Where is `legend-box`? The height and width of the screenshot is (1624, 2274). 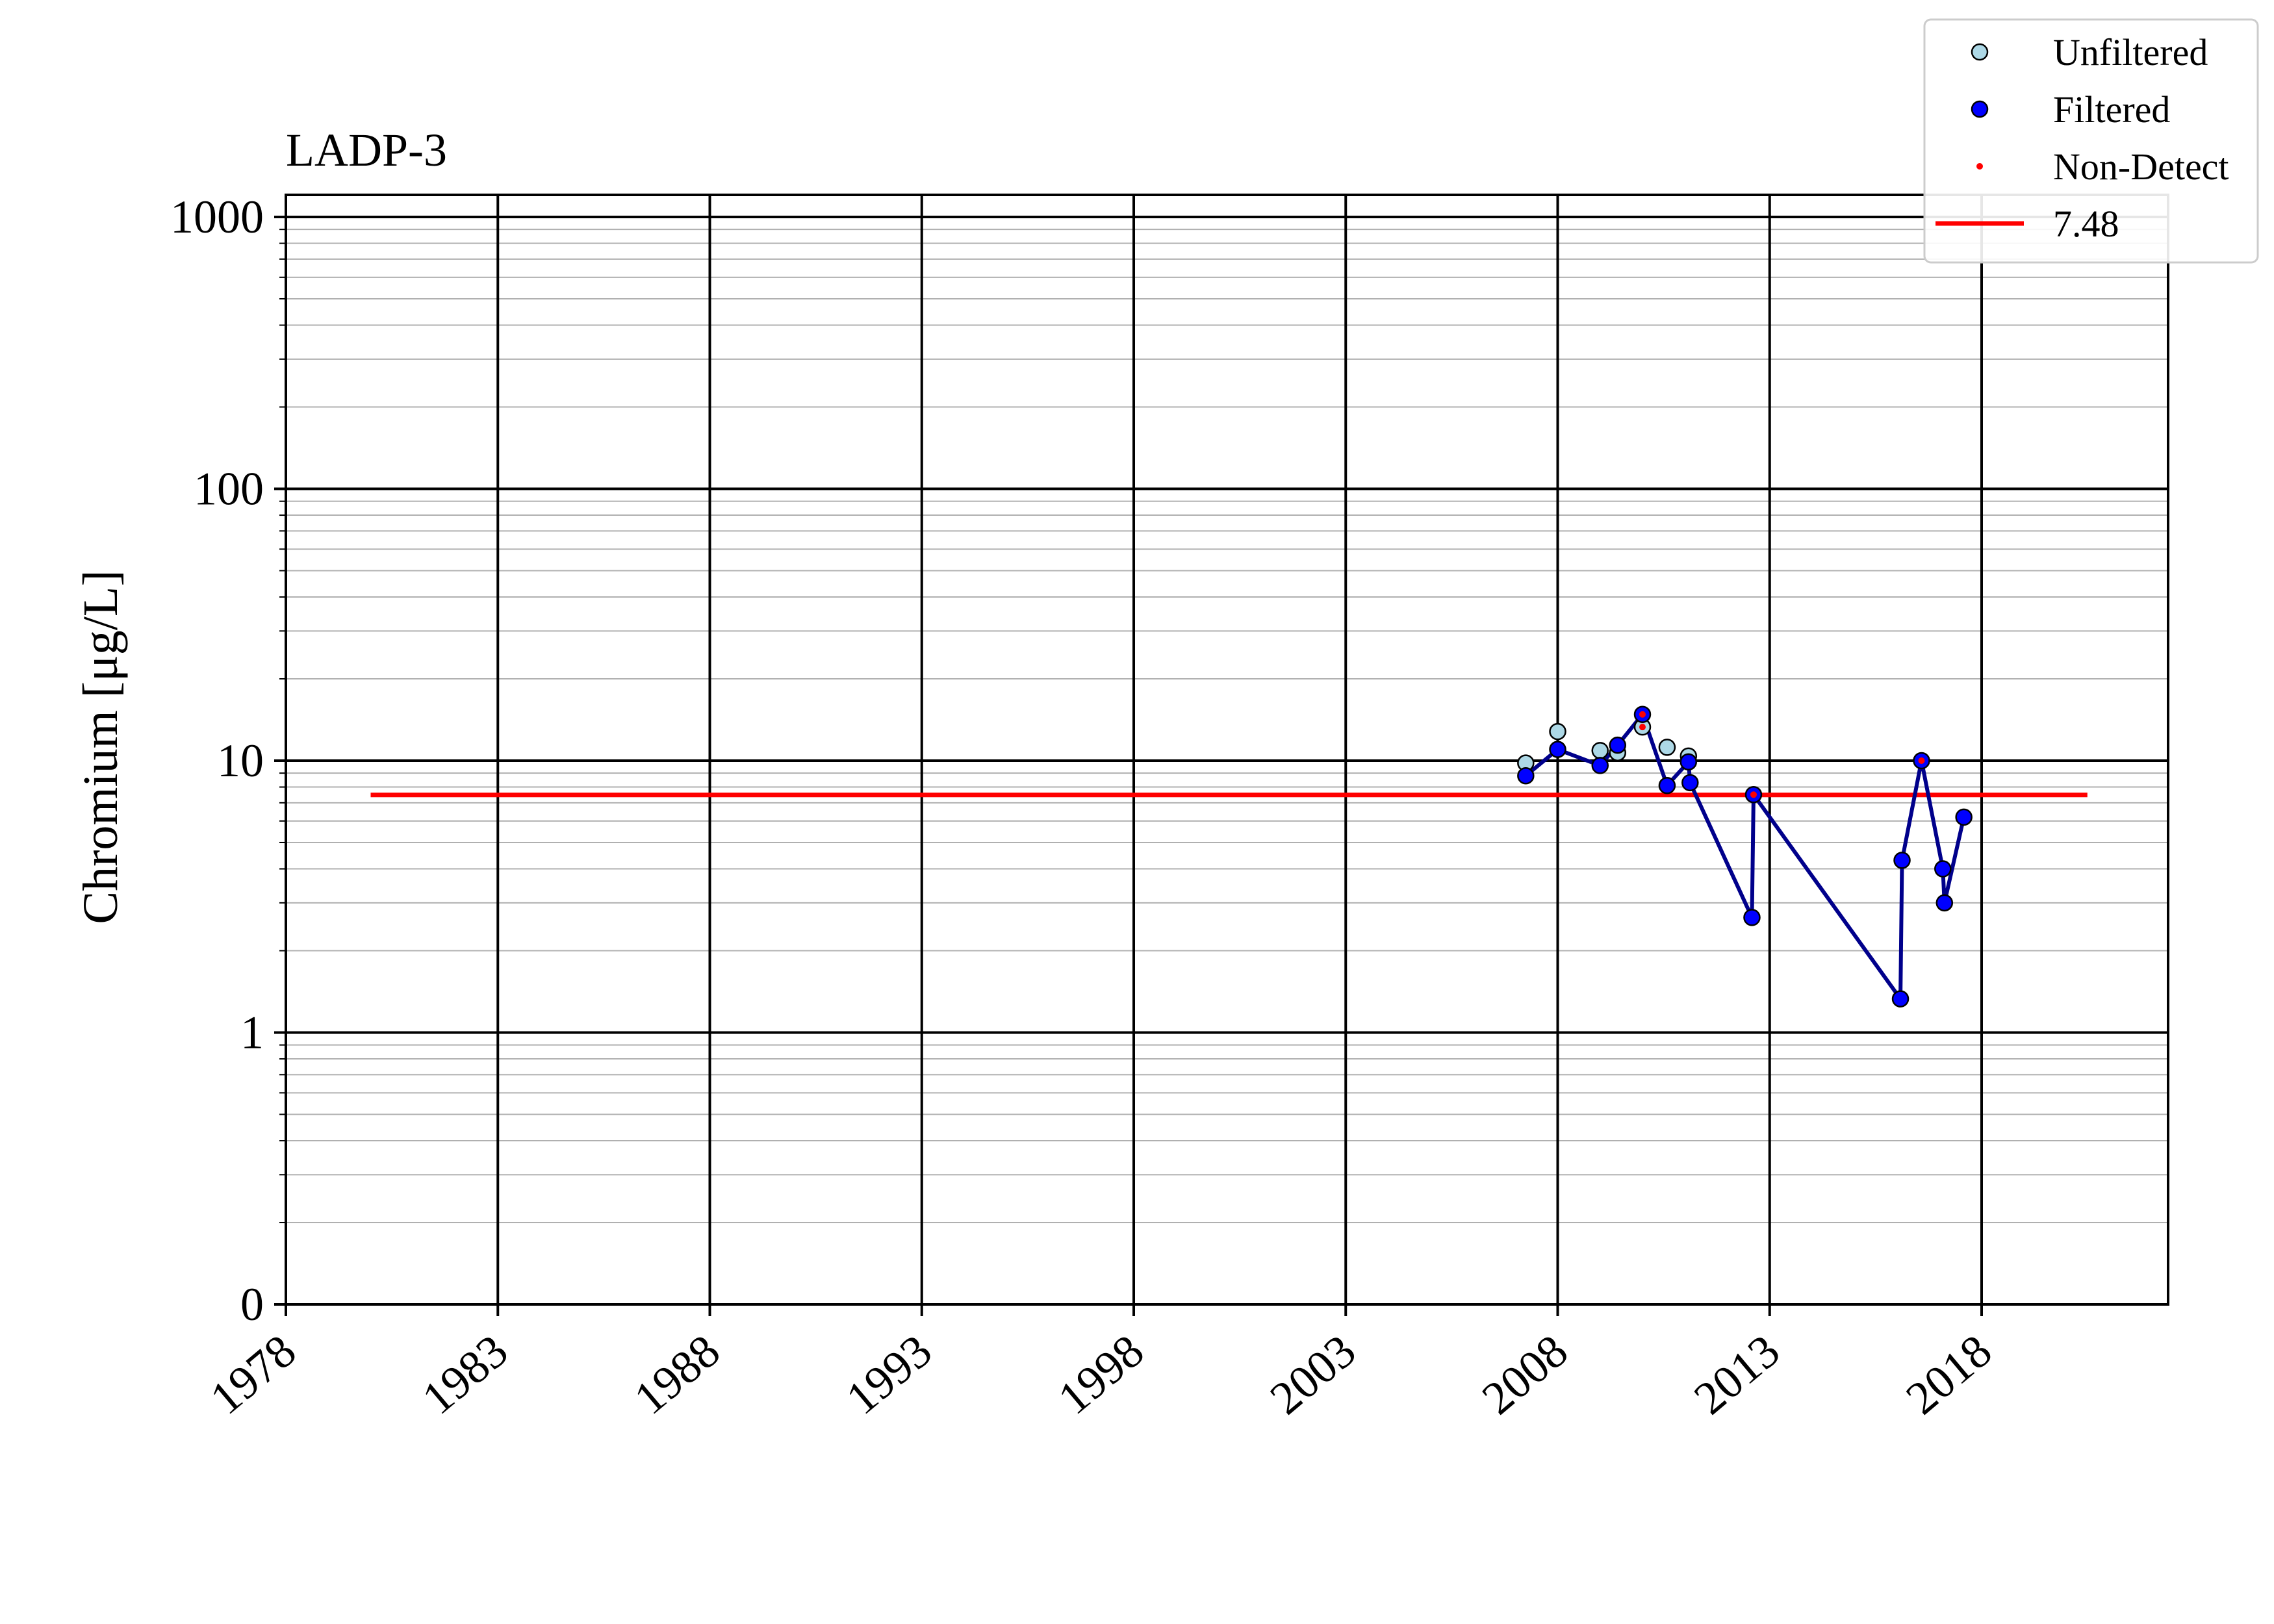 legend-box is located at coordinates (2091, 141).